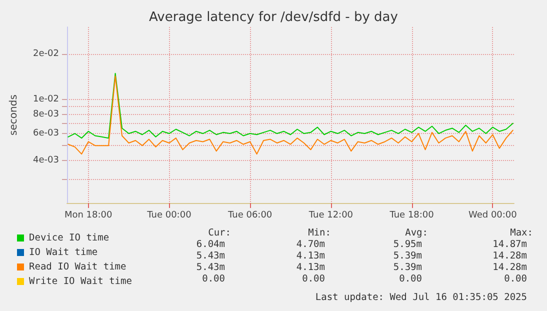  What do you see at coordinates (510, 244) in the screenshot?
I see `text: 14.87m` at bounding box center [510, 244].